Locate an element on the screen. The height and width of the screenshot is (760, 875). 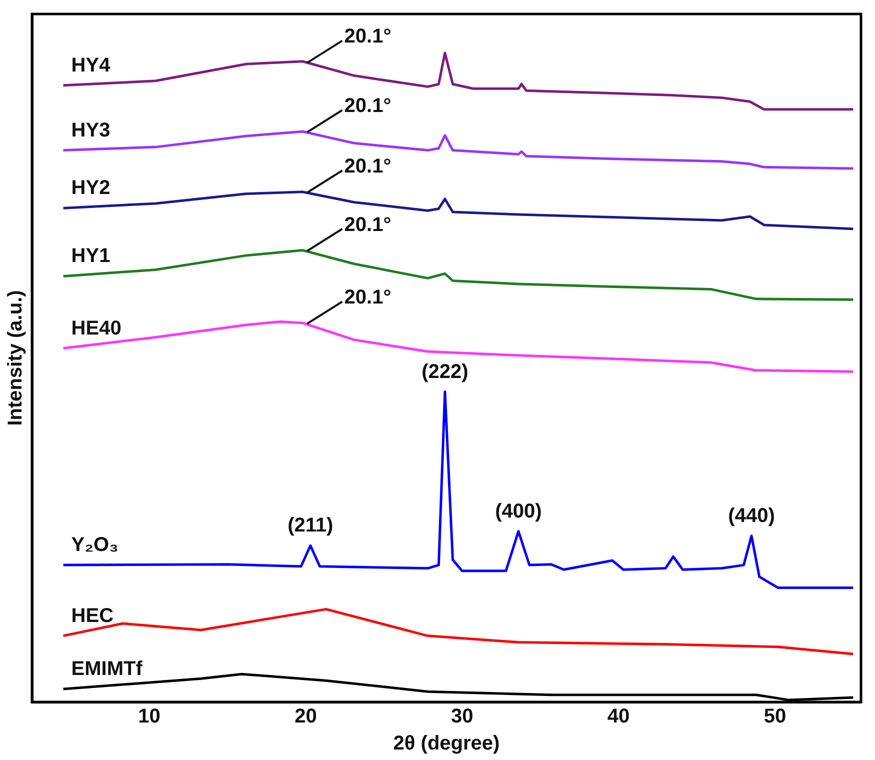
series-label: HY3 is located at coordinates (90, 130).